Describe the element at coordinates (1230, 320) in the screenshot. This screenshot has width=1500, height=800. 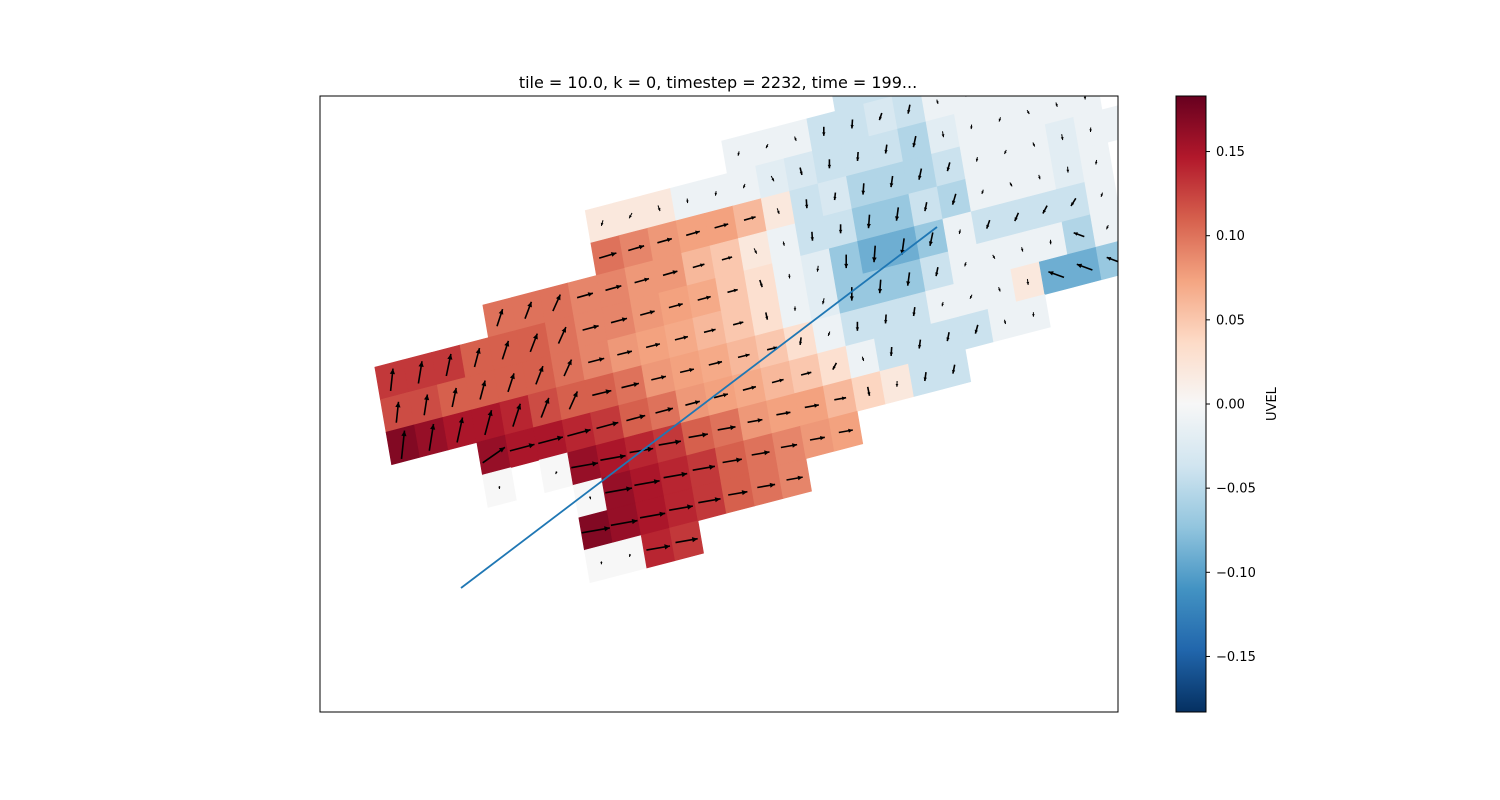
I see `colorbar-tick-label: 0.05` at that location.